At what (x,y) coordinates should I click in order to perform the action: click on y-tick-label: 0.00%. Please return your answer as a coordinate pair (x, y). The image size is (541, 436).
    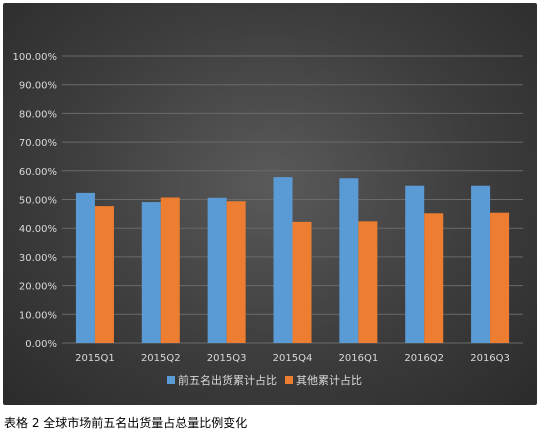
    Looking at the image, I should click on (41, 344).